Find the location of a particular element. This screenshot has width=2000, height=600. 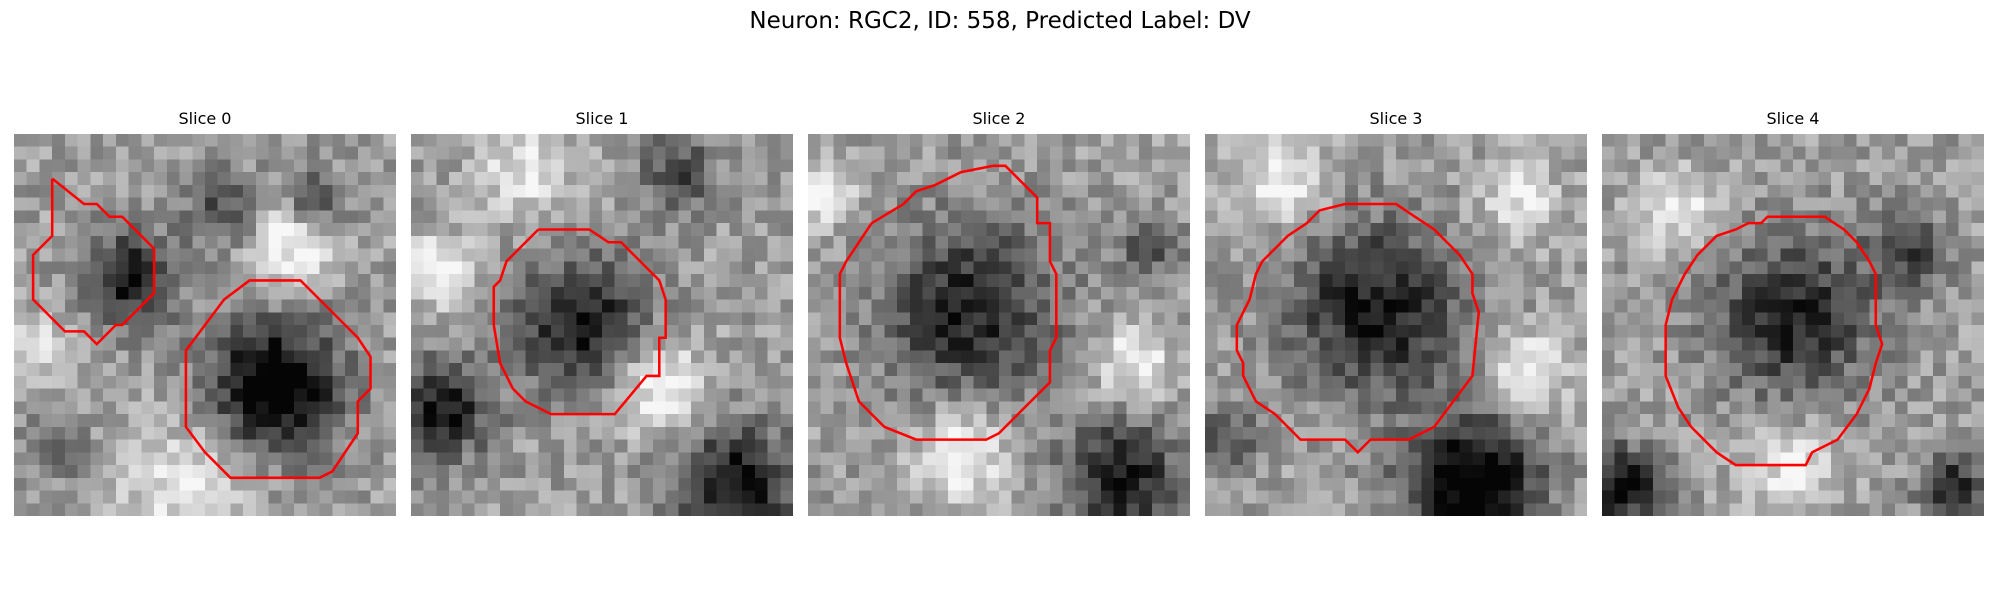

slice-panel-1: Slice 1 is located at coordinates (602, 312).